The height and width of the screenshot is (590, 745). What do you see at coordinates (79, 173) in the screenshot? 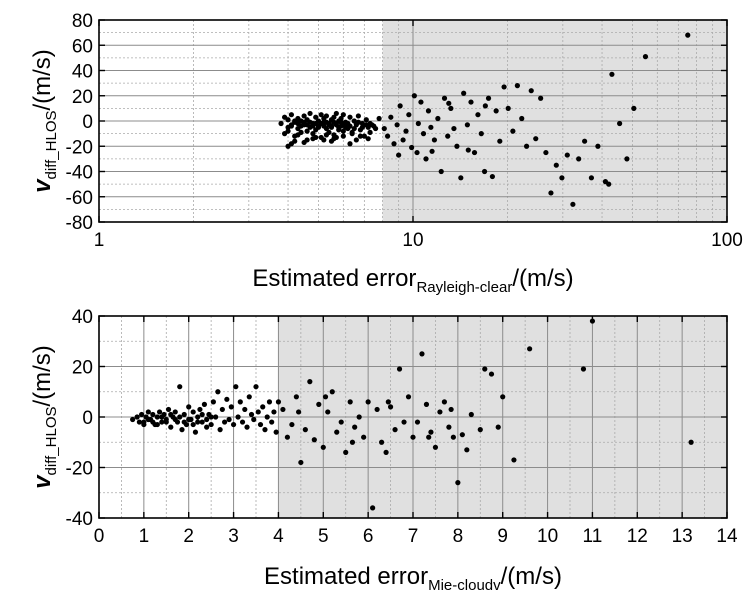
I see `y-tick-label: -40` at bounding box center [79, 173].